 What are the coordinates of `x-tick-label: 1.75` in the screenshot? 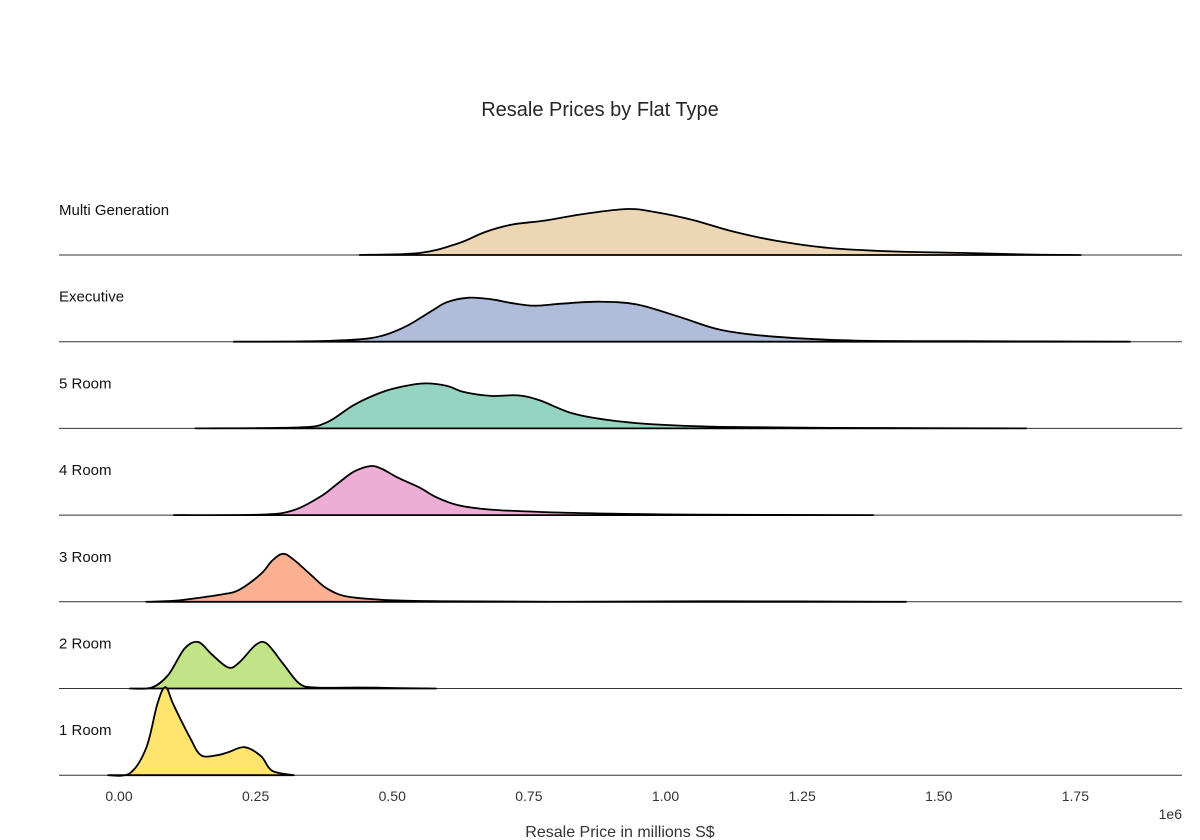 It's located at (1075, 796).